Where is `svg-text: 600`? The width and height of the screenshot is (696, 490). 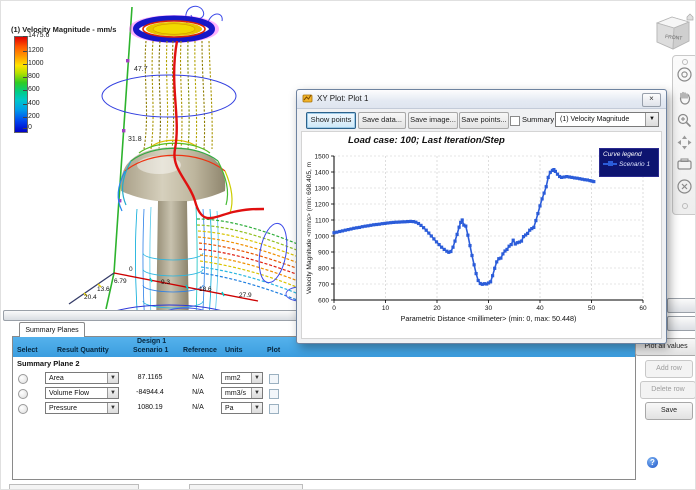 svg-text: 600 is located at coordinates (323, 300).